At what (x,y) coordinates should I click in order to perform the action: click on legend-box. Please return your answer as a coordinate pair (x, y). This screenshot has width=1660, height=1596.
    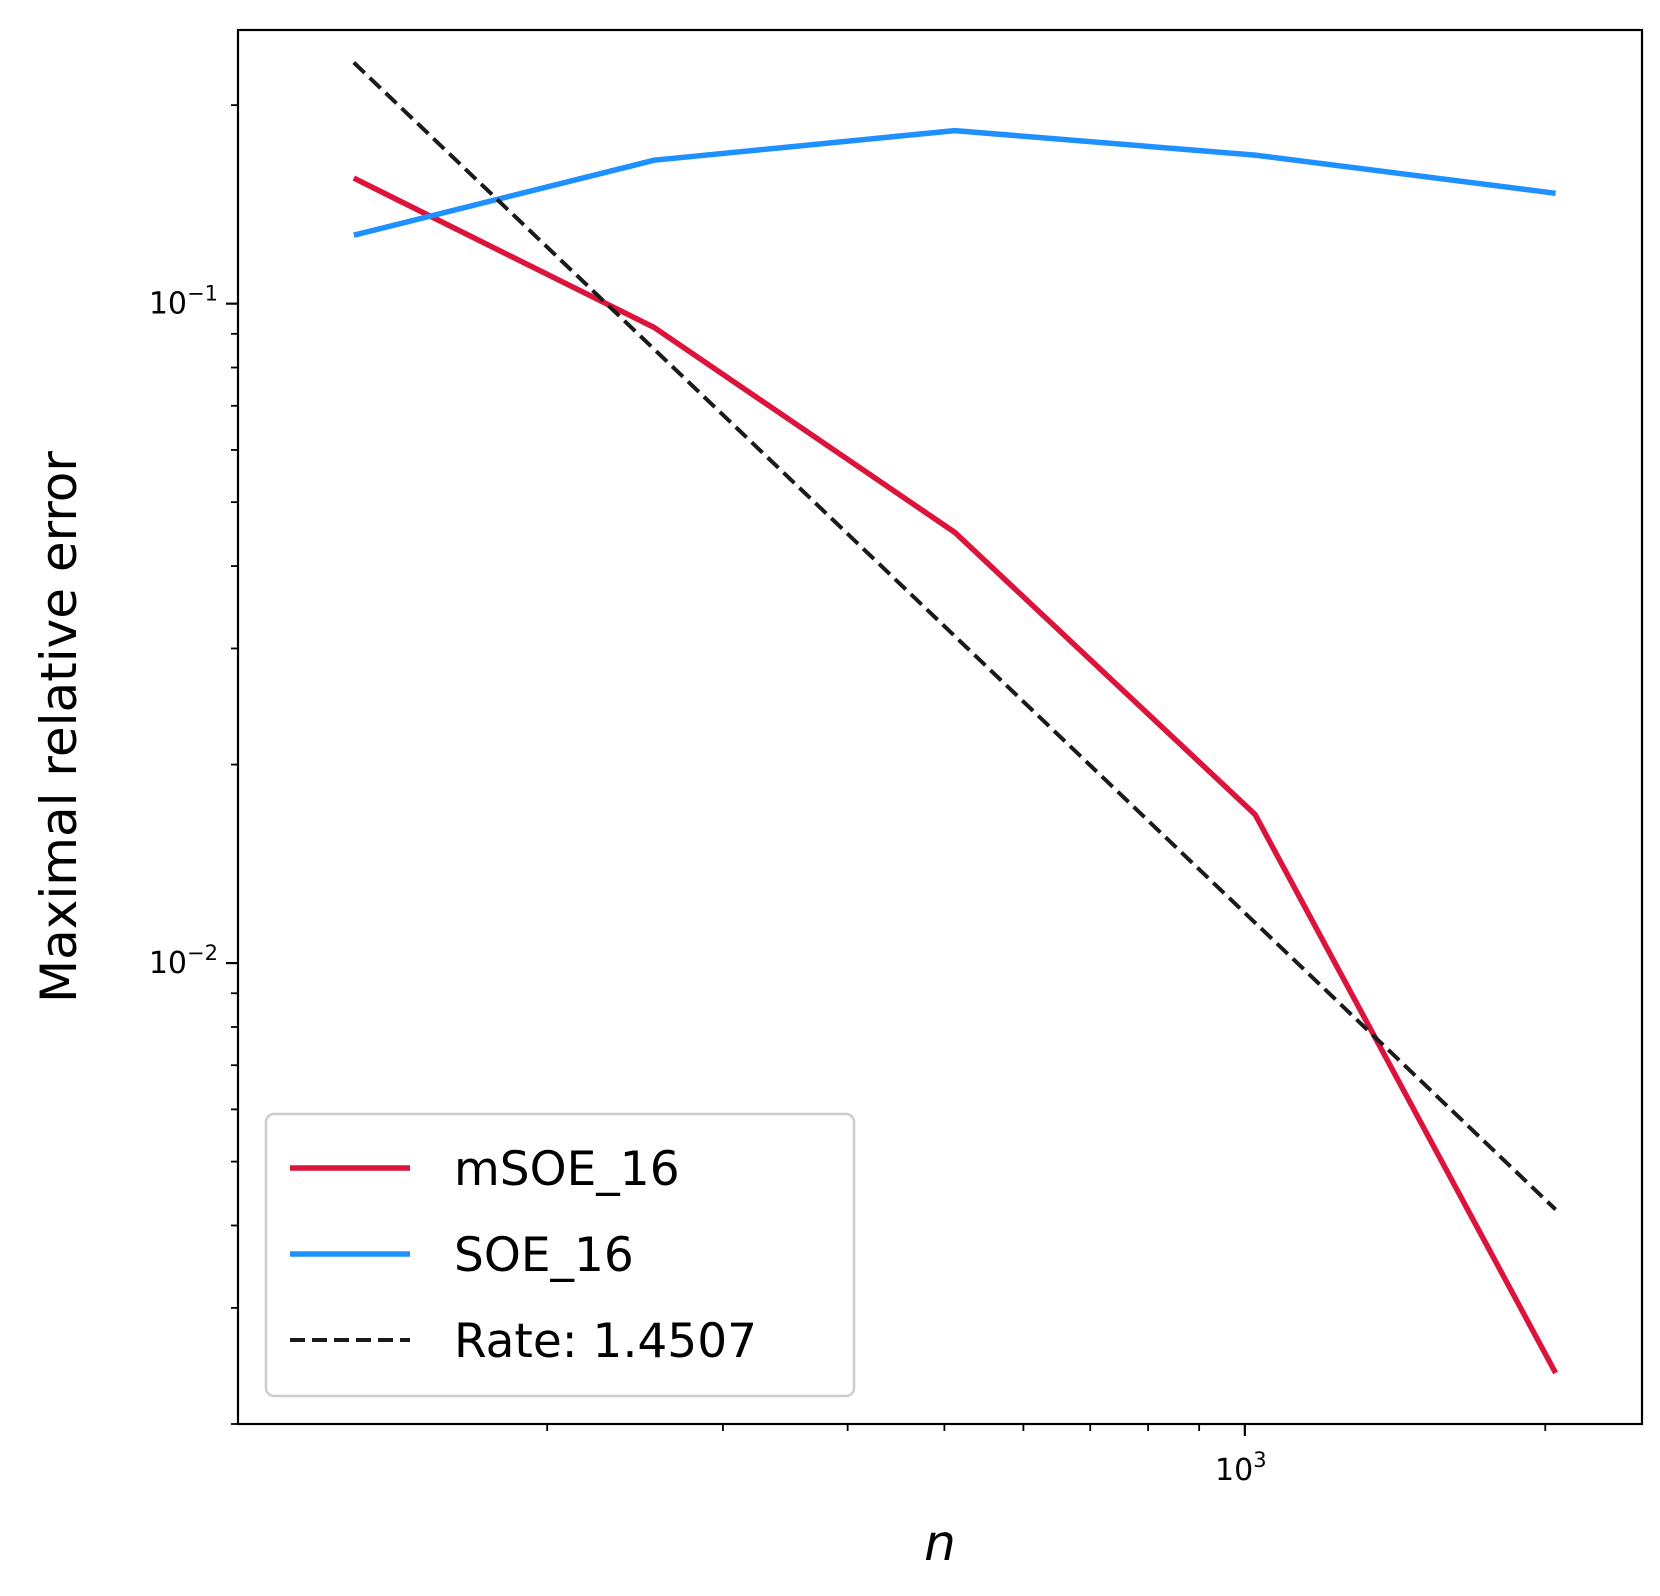
    Looking at the image, I should click on (560, 1255).